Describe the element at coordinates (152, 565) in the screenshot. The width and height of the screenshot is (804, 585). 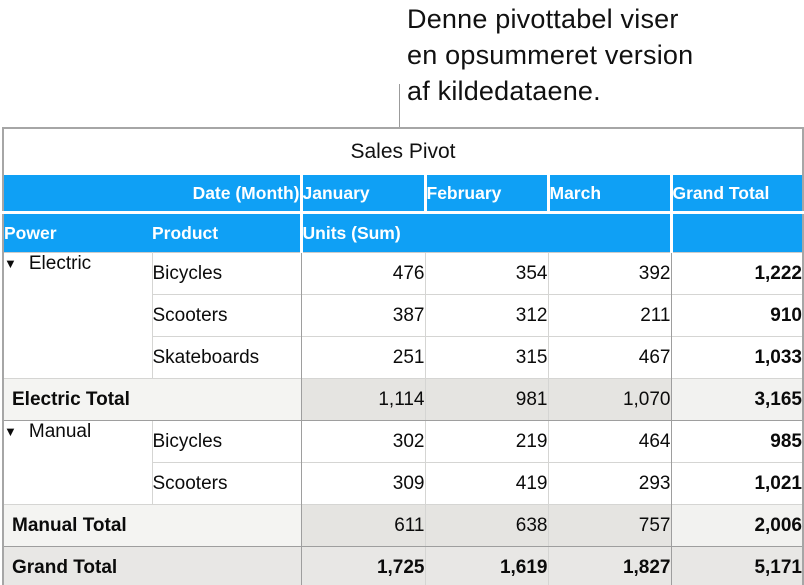
I see `grand-total-label: Grand Total` at that location.